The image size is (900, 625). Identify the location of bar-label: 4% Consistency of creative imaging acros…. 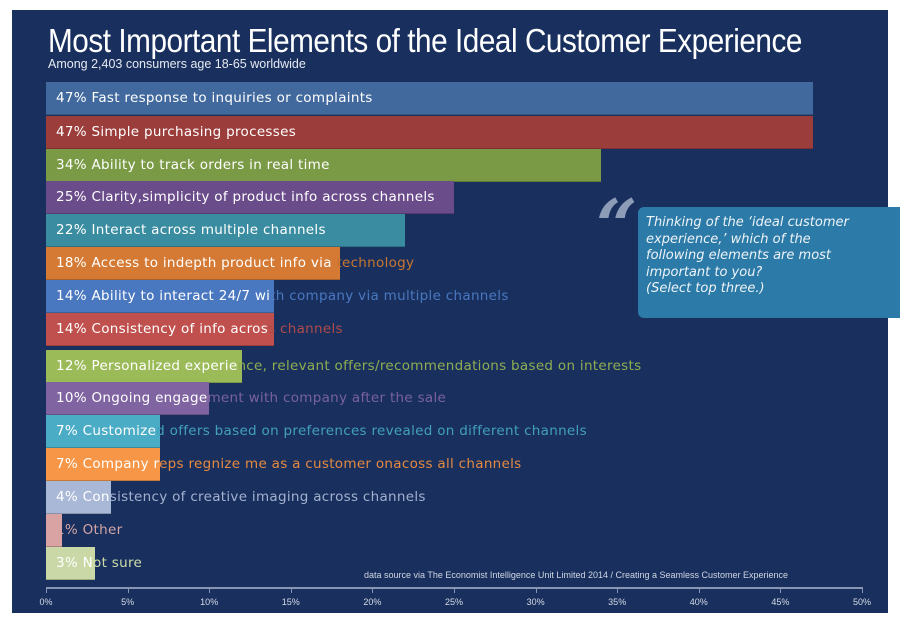
(241, 497).